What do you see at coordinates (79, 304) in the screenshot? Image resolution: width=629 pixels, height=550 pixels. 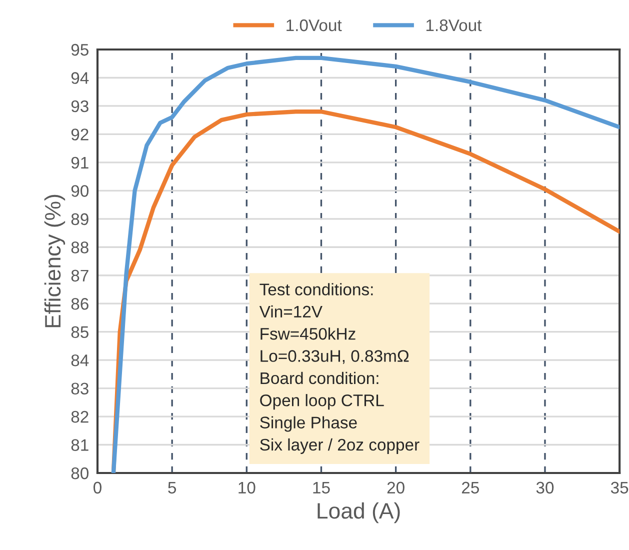 I see `y-tick-label: 86` at bounding box center [79, 304].